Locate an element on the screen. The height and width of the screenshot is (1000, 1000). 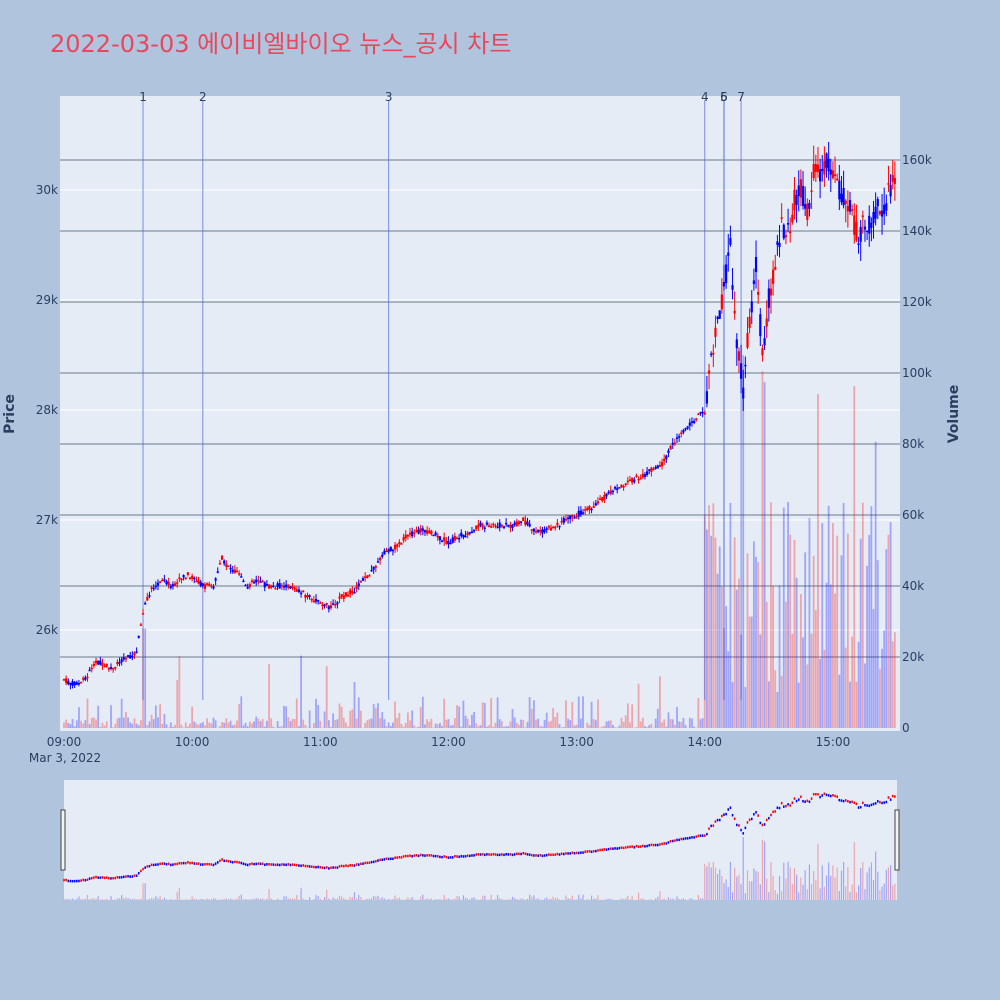
range-slider-bg is located at coordinates (480, 840).